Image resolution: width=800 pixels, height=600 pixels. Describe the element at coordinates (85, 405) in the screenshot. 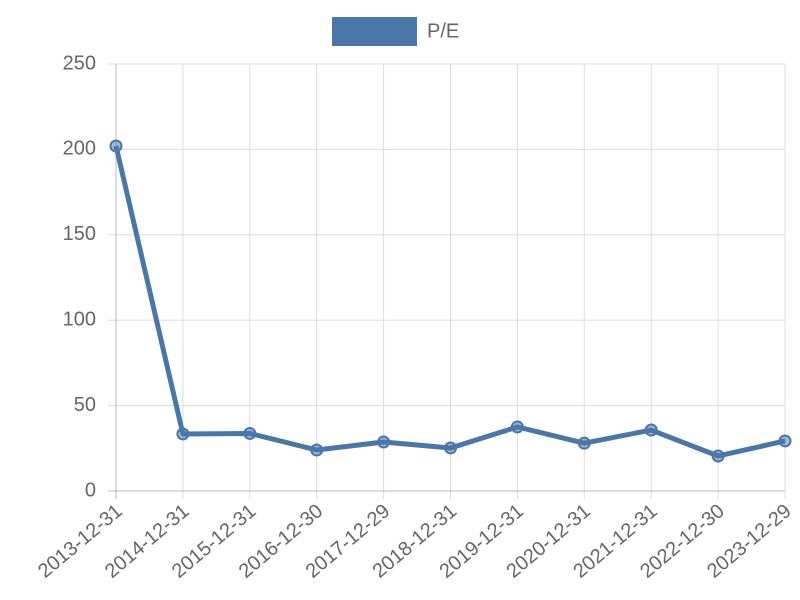

I see `y-tick-label: 50` at that location.